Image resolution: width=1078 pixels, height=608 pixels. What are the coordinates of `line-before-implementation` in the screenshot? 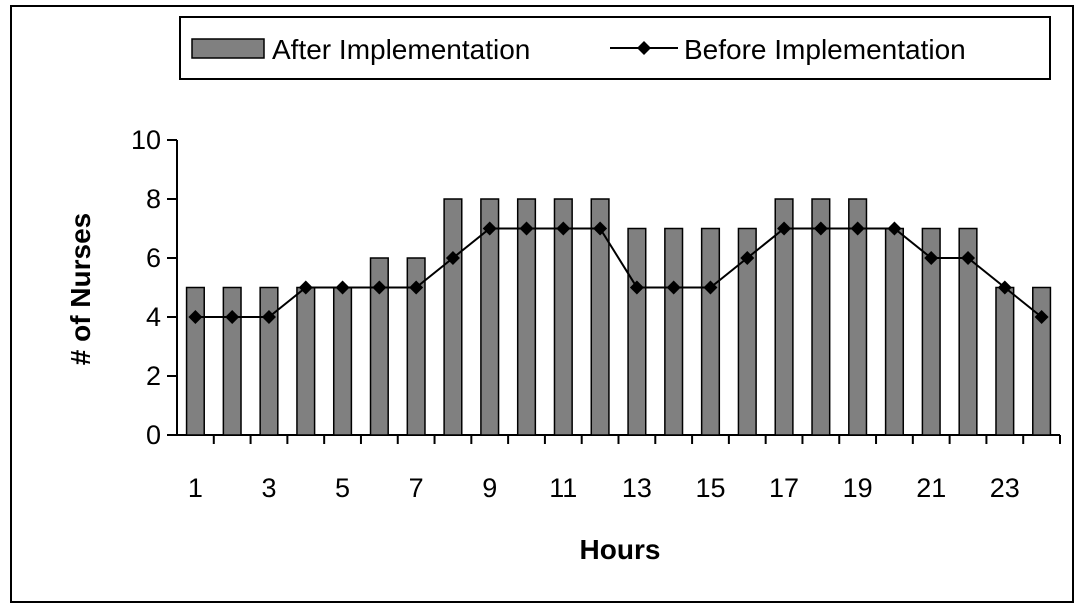 It's located at (618, 272).